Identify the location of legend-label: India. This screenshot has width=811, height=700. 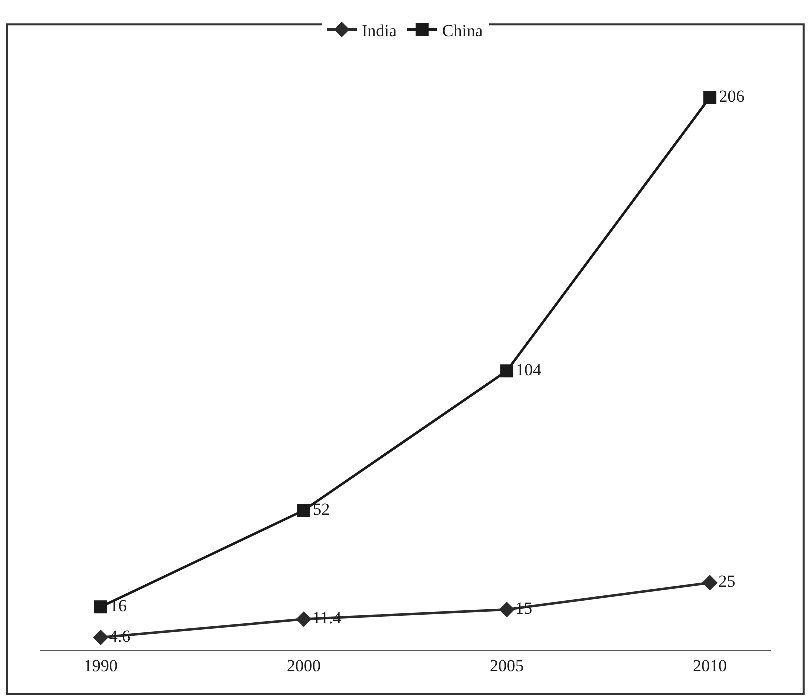
(380, 30).